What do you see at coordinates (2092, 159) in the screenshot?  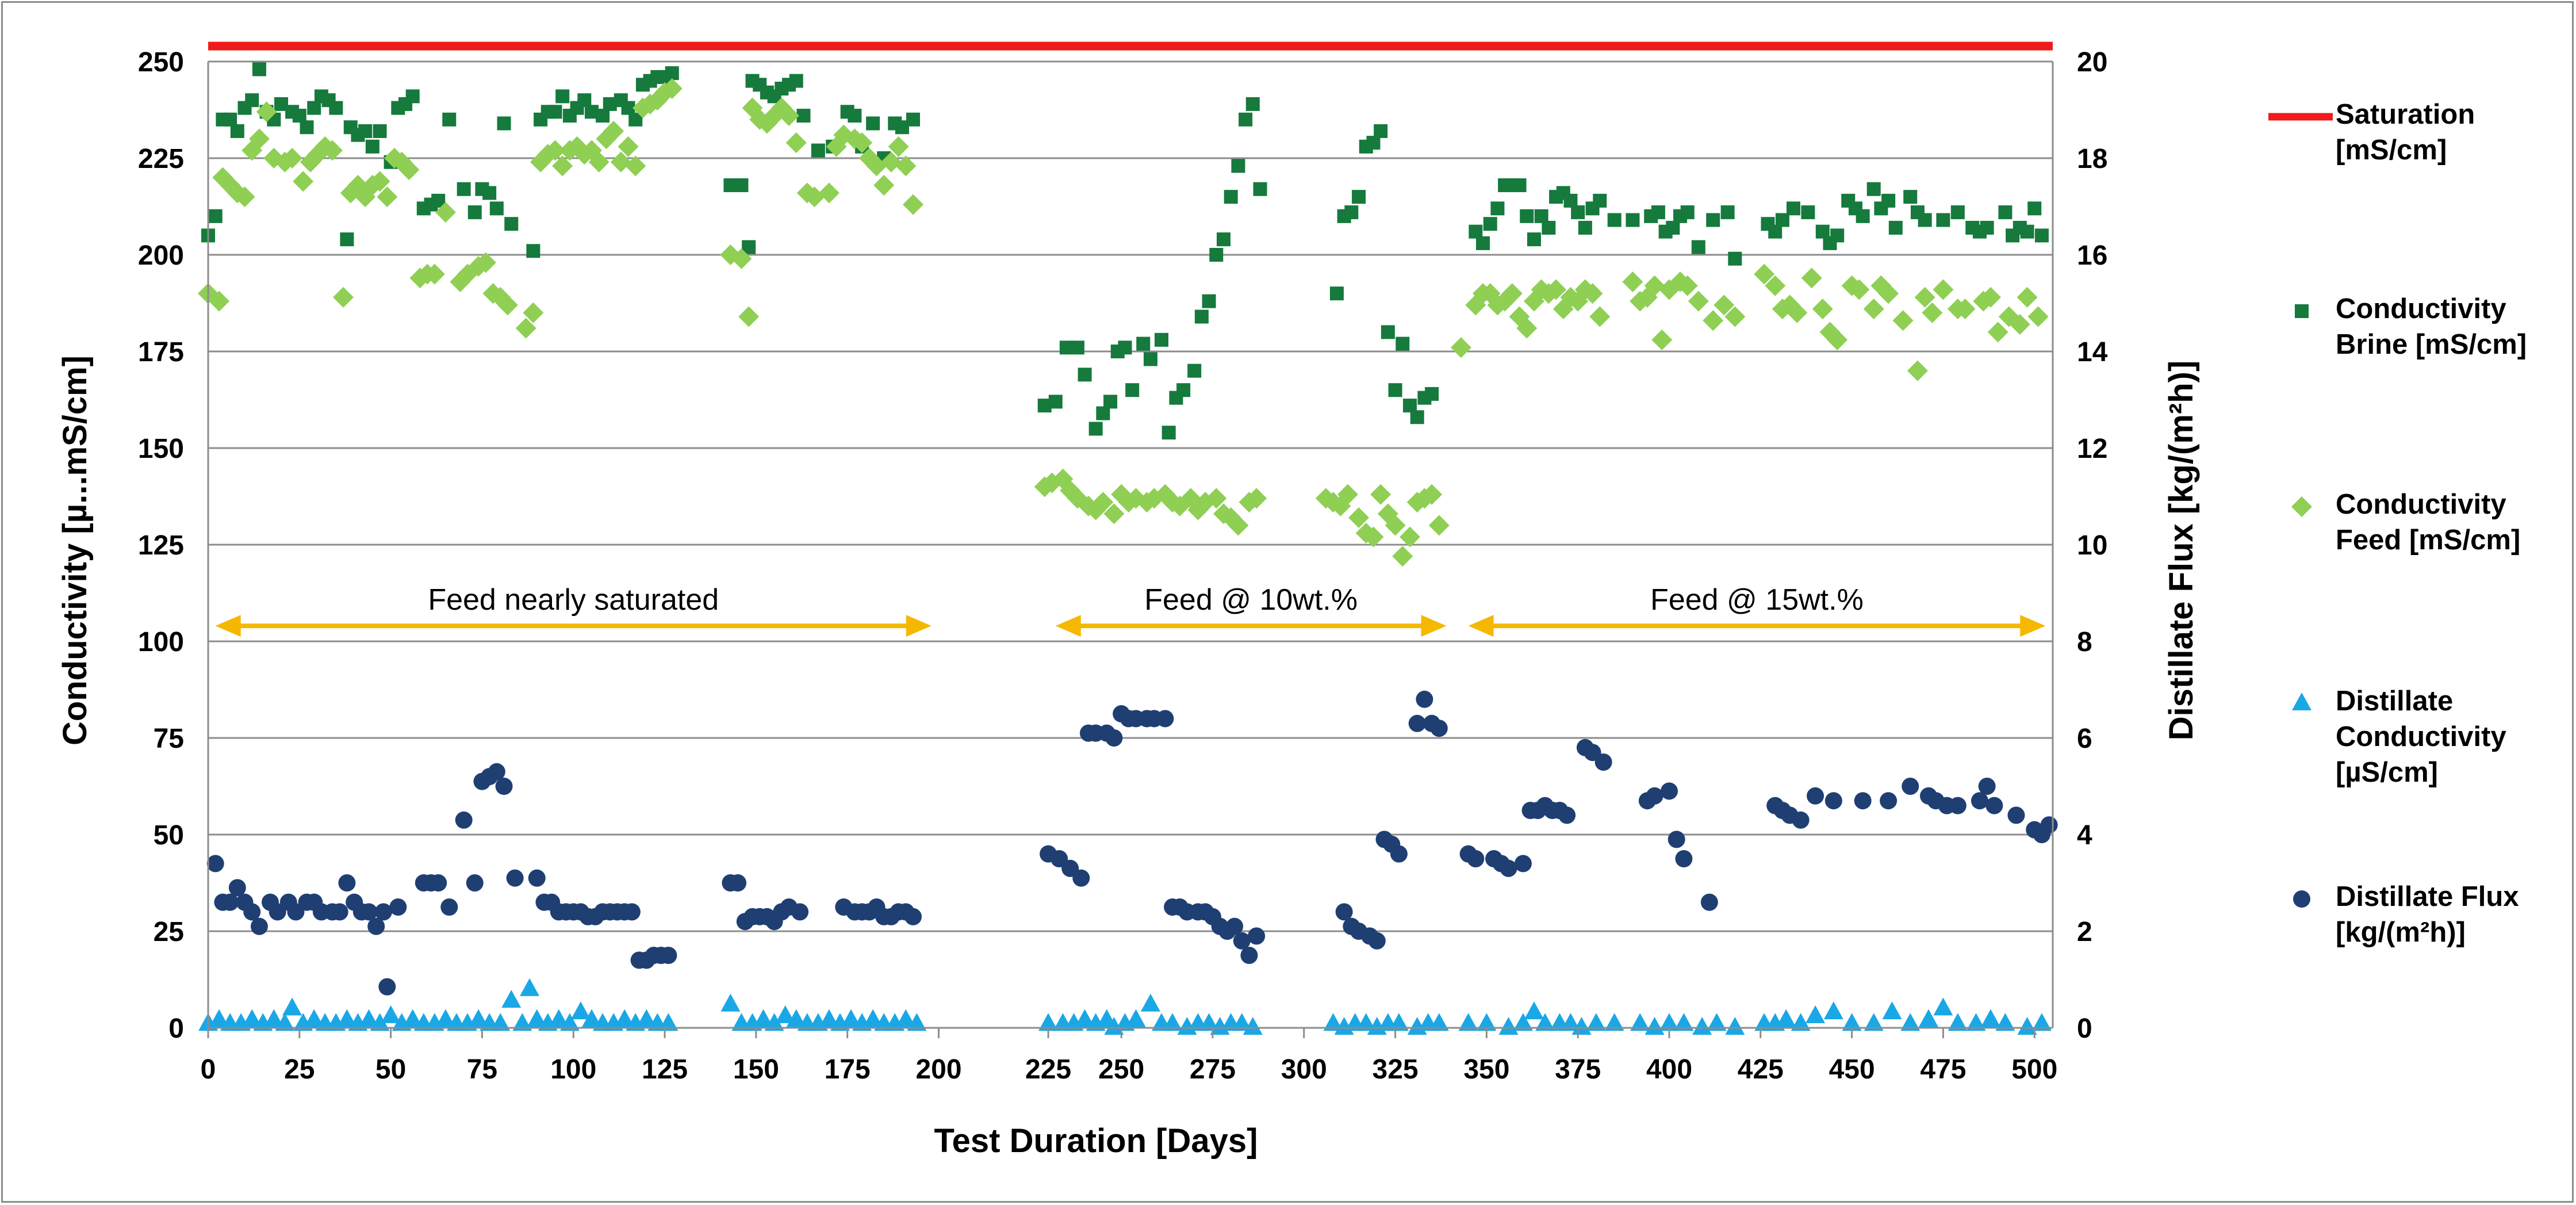 I see `y-right-tick-label: 18` at bounding box center [2092, 159].